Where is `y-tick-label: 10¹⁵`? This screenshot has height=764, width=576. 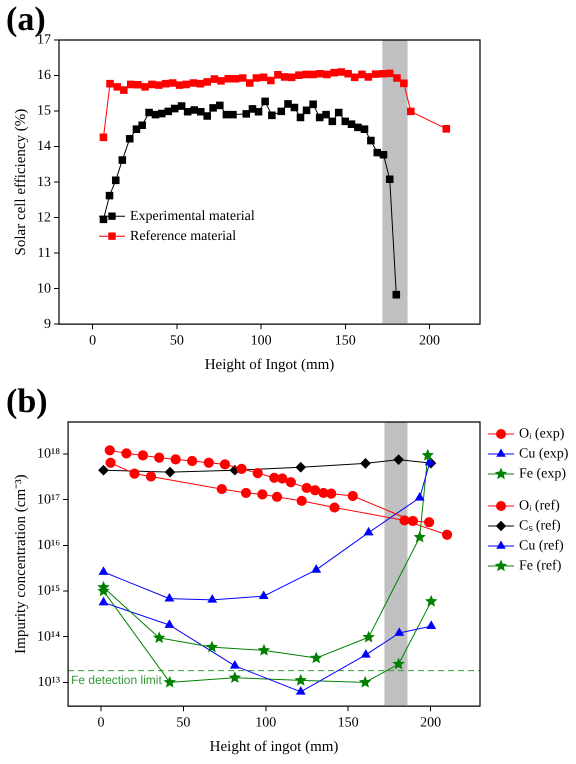
y-tick-label: 10¹⁵ is located at coordinates (48, 591).